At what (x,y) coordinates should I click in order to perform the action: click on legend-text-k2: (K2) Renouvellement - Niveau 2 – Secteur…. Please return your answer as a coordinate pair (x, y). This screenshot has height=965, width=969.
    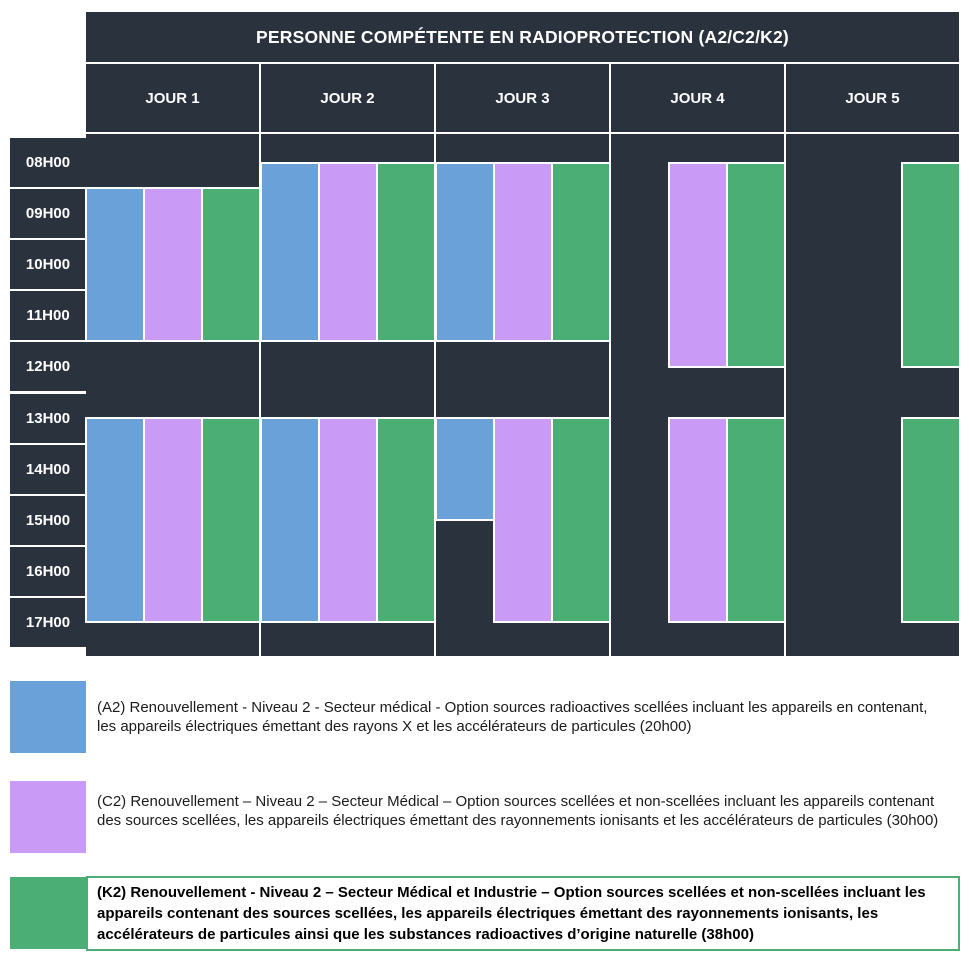
    Looking at the image, I should click on (511, 913).